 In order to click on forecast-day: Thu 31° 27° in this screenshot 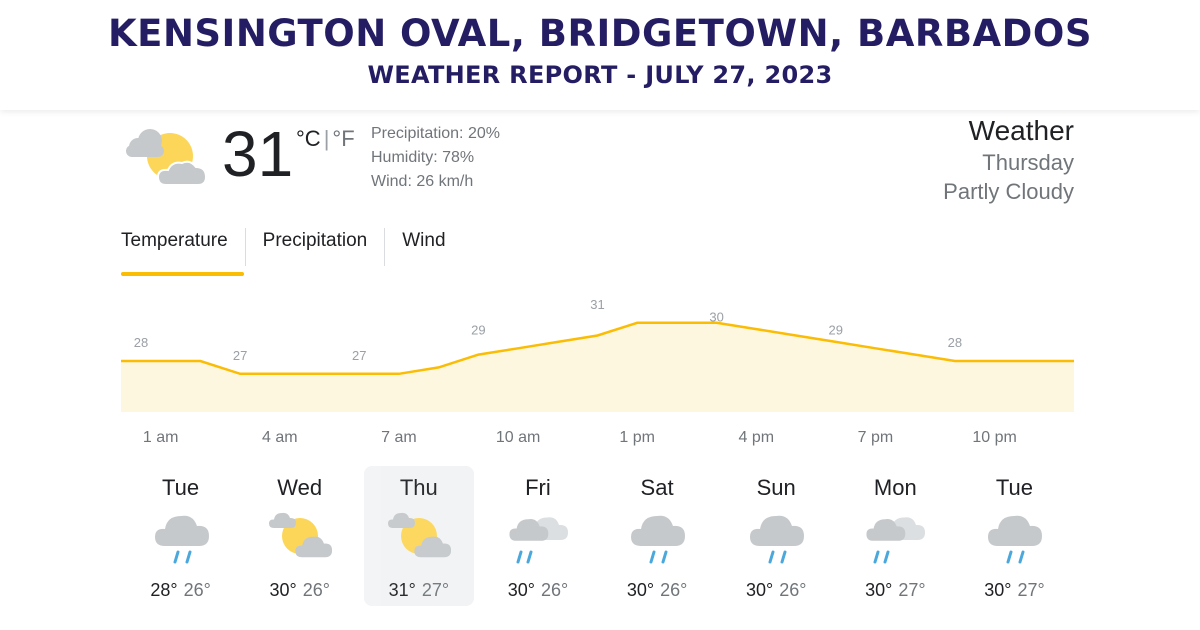, I will do `click(418, 536)`.